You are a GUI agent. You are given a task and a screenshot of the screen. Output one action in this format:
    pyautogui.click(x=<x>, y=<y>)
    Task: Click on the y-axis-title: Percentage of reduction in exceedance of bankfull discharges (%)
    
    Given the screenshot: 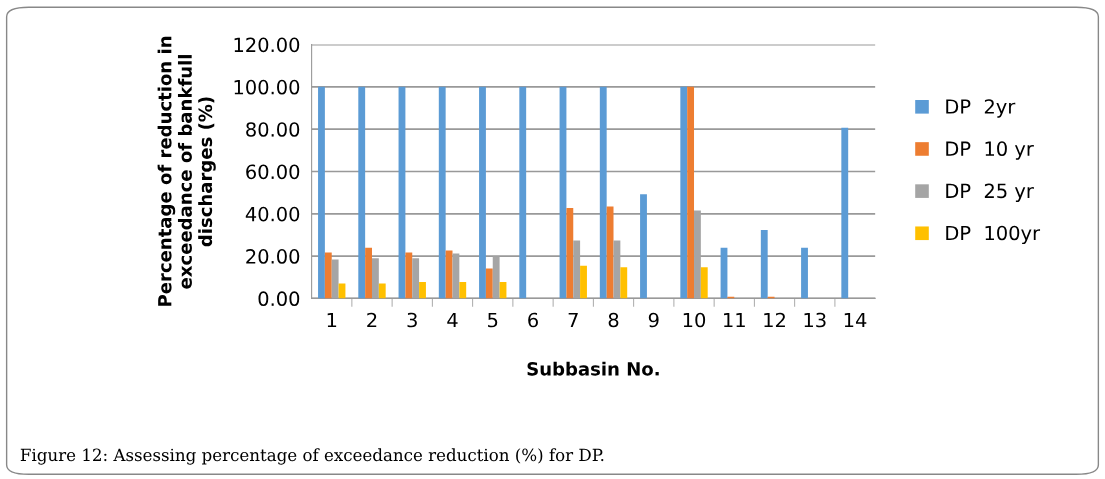 What is the action you would take?
    pyautogui.click(x=186, y=171)
    